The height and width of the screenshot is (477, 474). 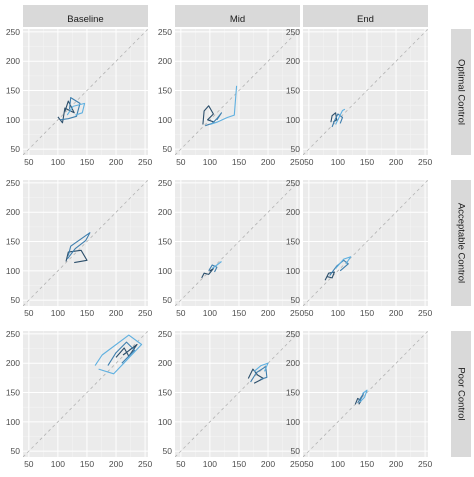 I want to click on strip-label-poor-control: Poor Control, so click(x=460, y=393).